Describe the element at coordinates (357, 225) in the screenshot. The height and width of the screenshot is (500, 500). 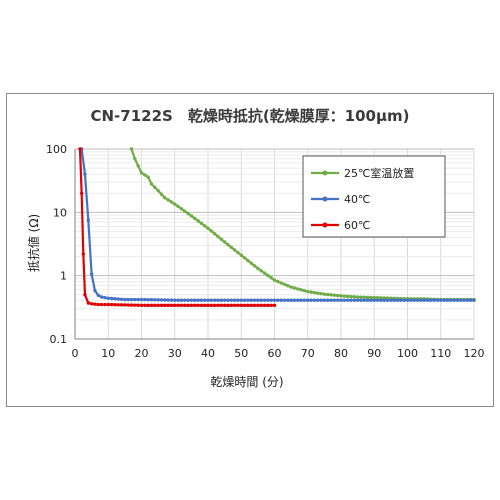
I see `legend-label: 60℃` at that location.